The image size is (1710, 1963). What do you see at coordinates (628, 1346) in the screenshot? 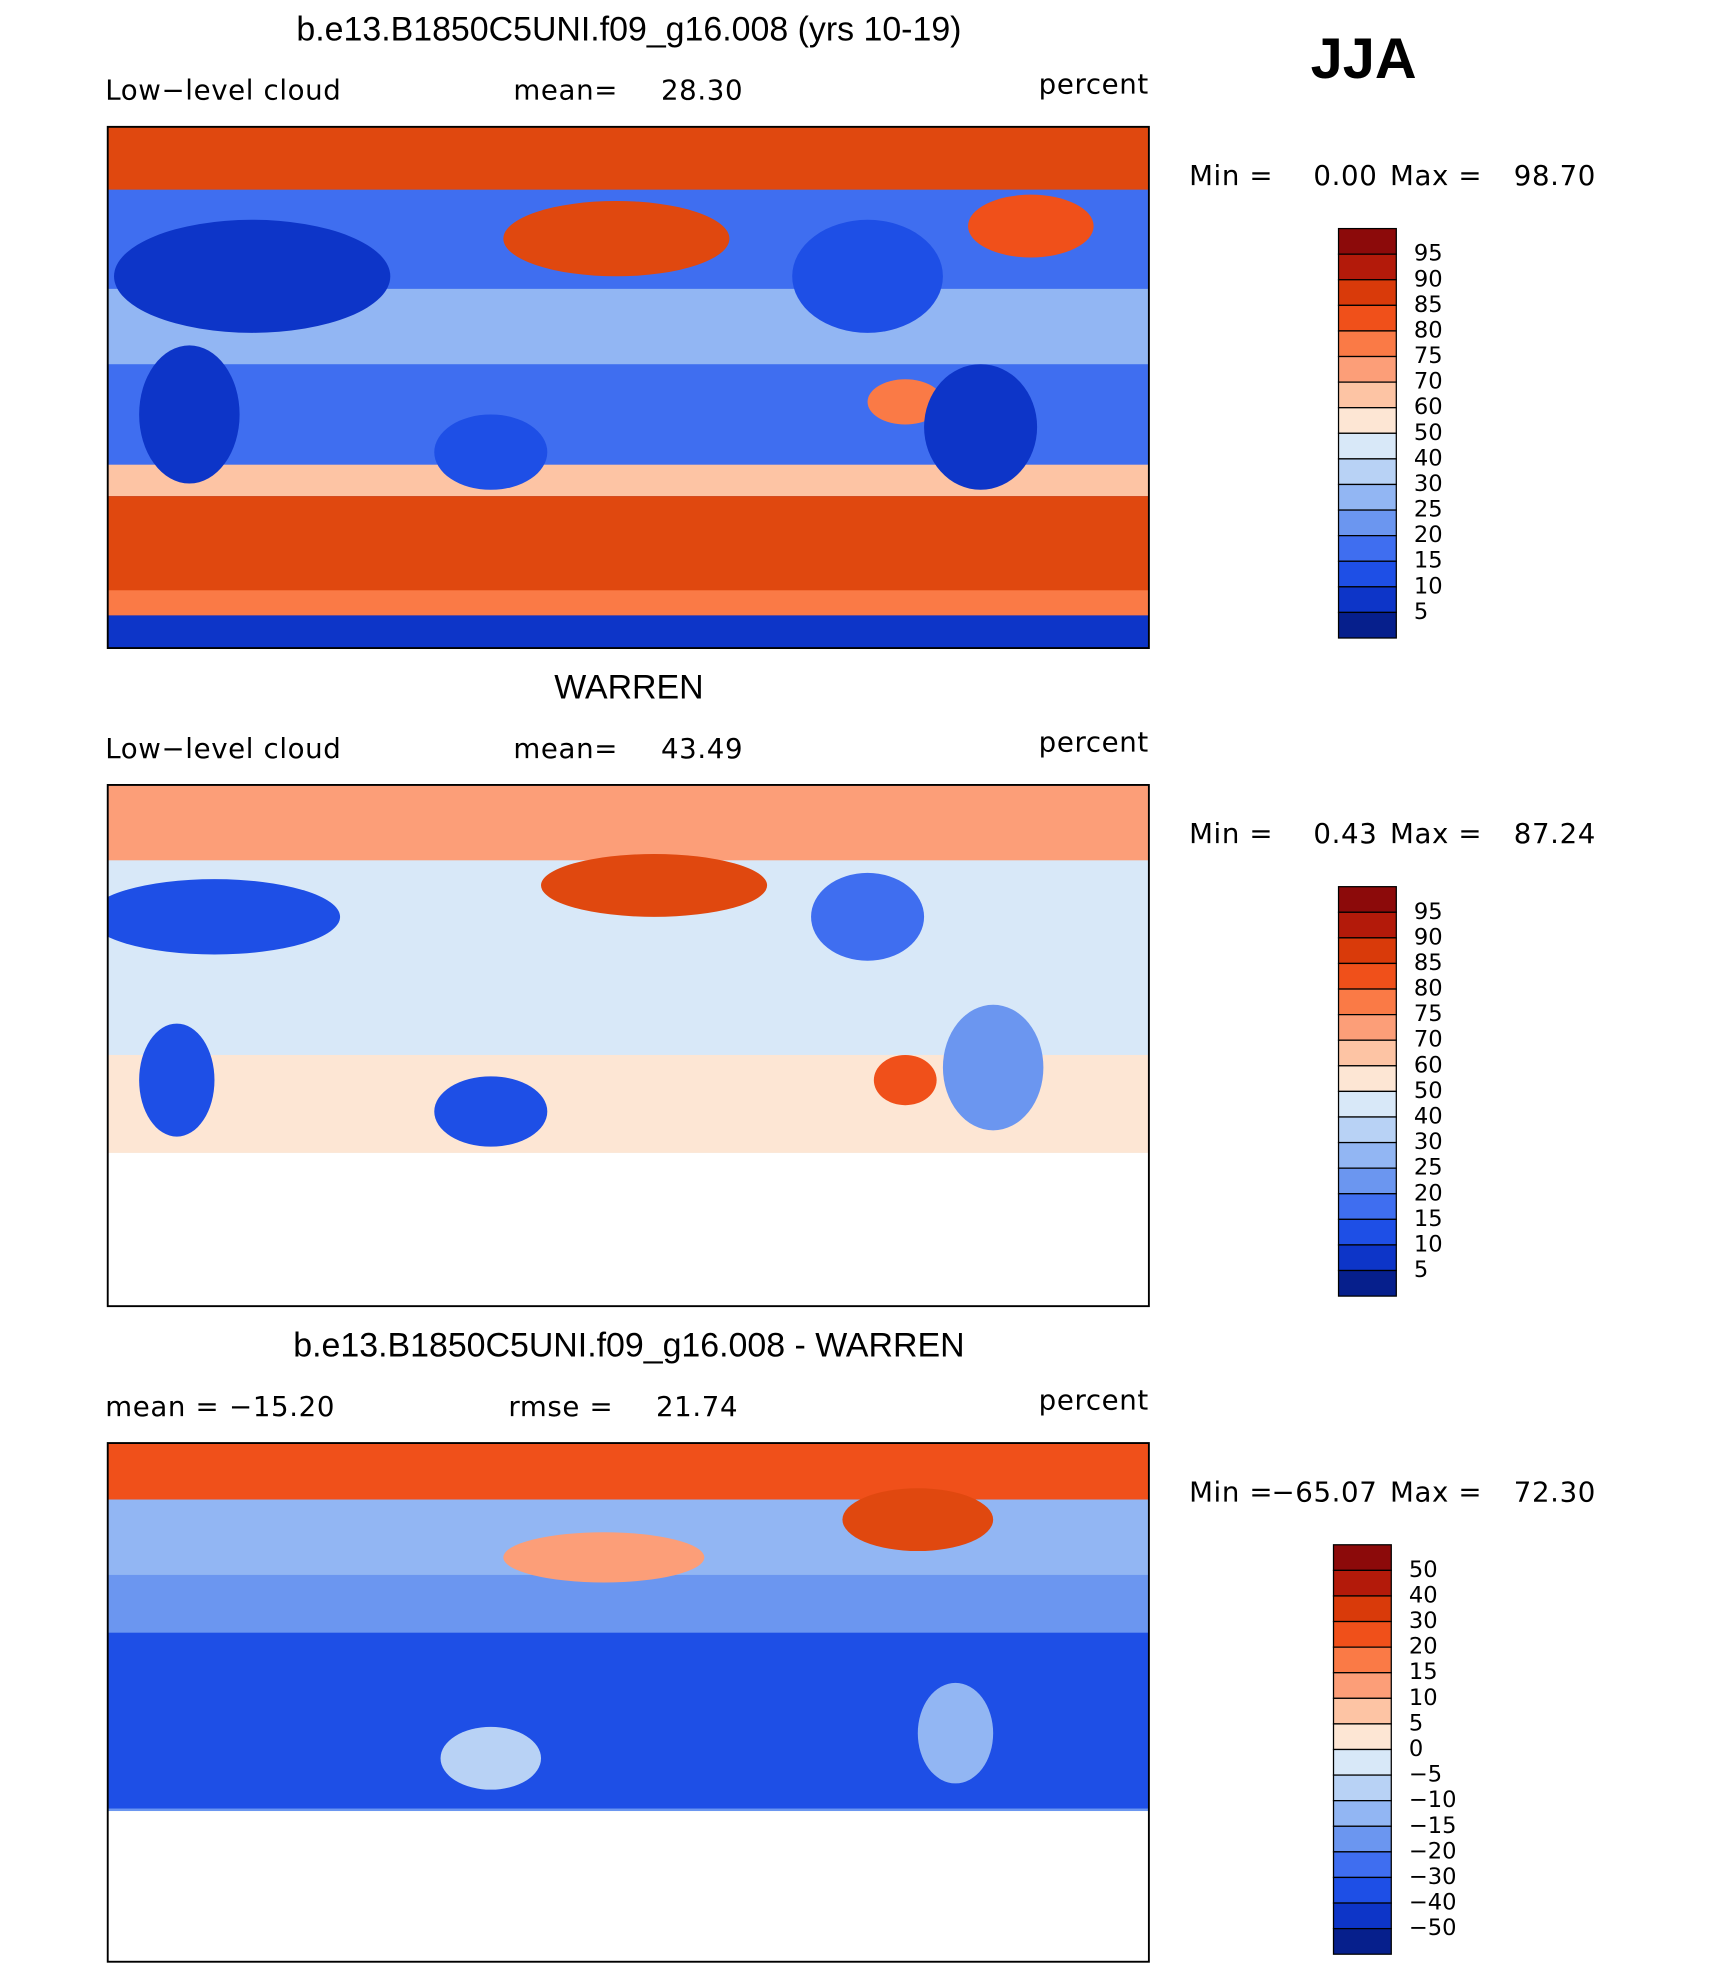
I see `panel-title: b.e13.B1850C5UNI.f09_g16.008 - WARREN` at bounding box center [628, 1346].